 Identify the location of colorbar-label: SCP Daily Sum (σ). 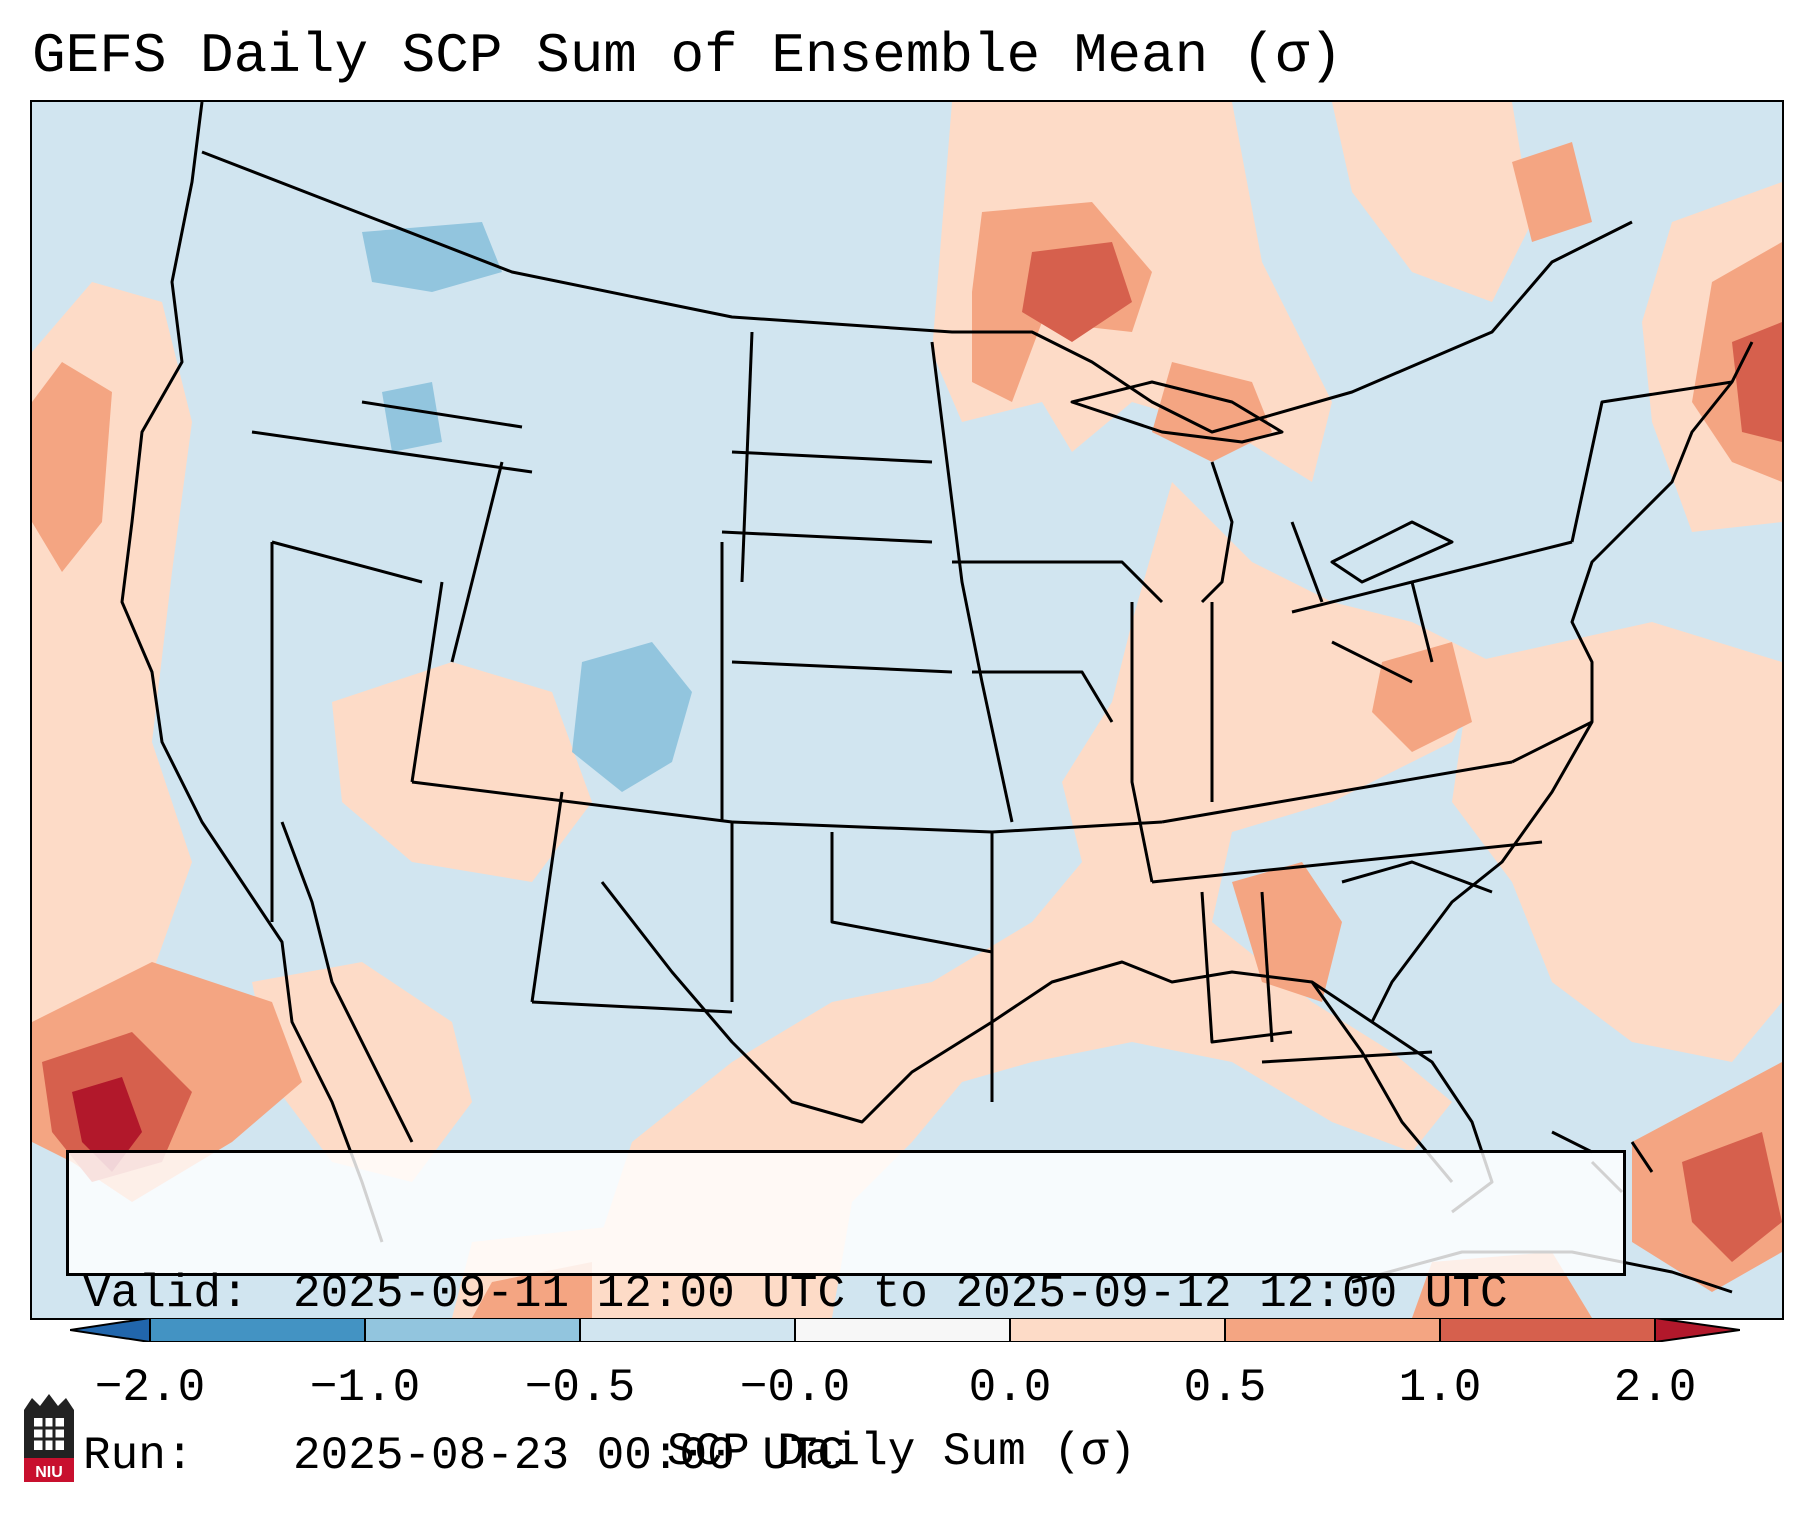
(901, 1452).